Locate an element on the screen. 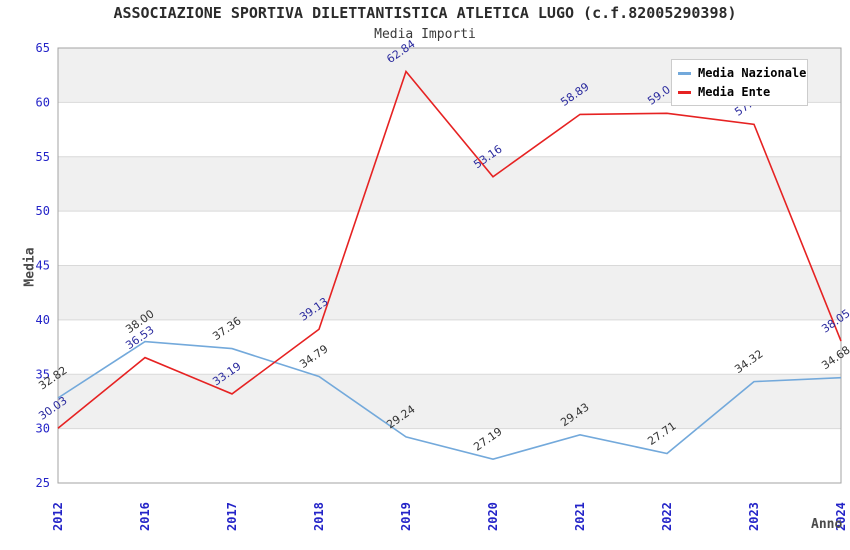 This screenshot has height=550, width=850. y-tick-label: 45 is located at coordinates (43, 266).